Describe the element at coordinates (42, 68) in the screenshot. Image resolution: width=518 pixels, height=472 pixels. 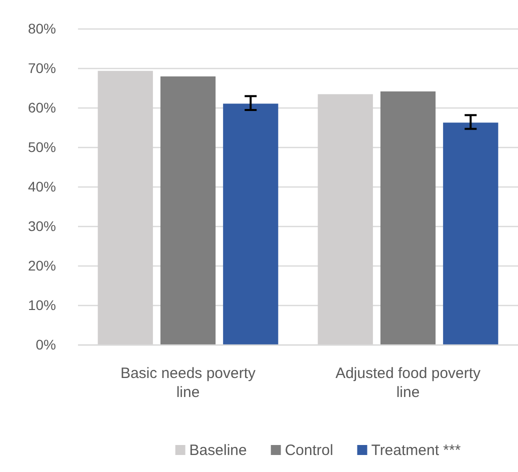
I see `y-tick-label: 70%` at that location.